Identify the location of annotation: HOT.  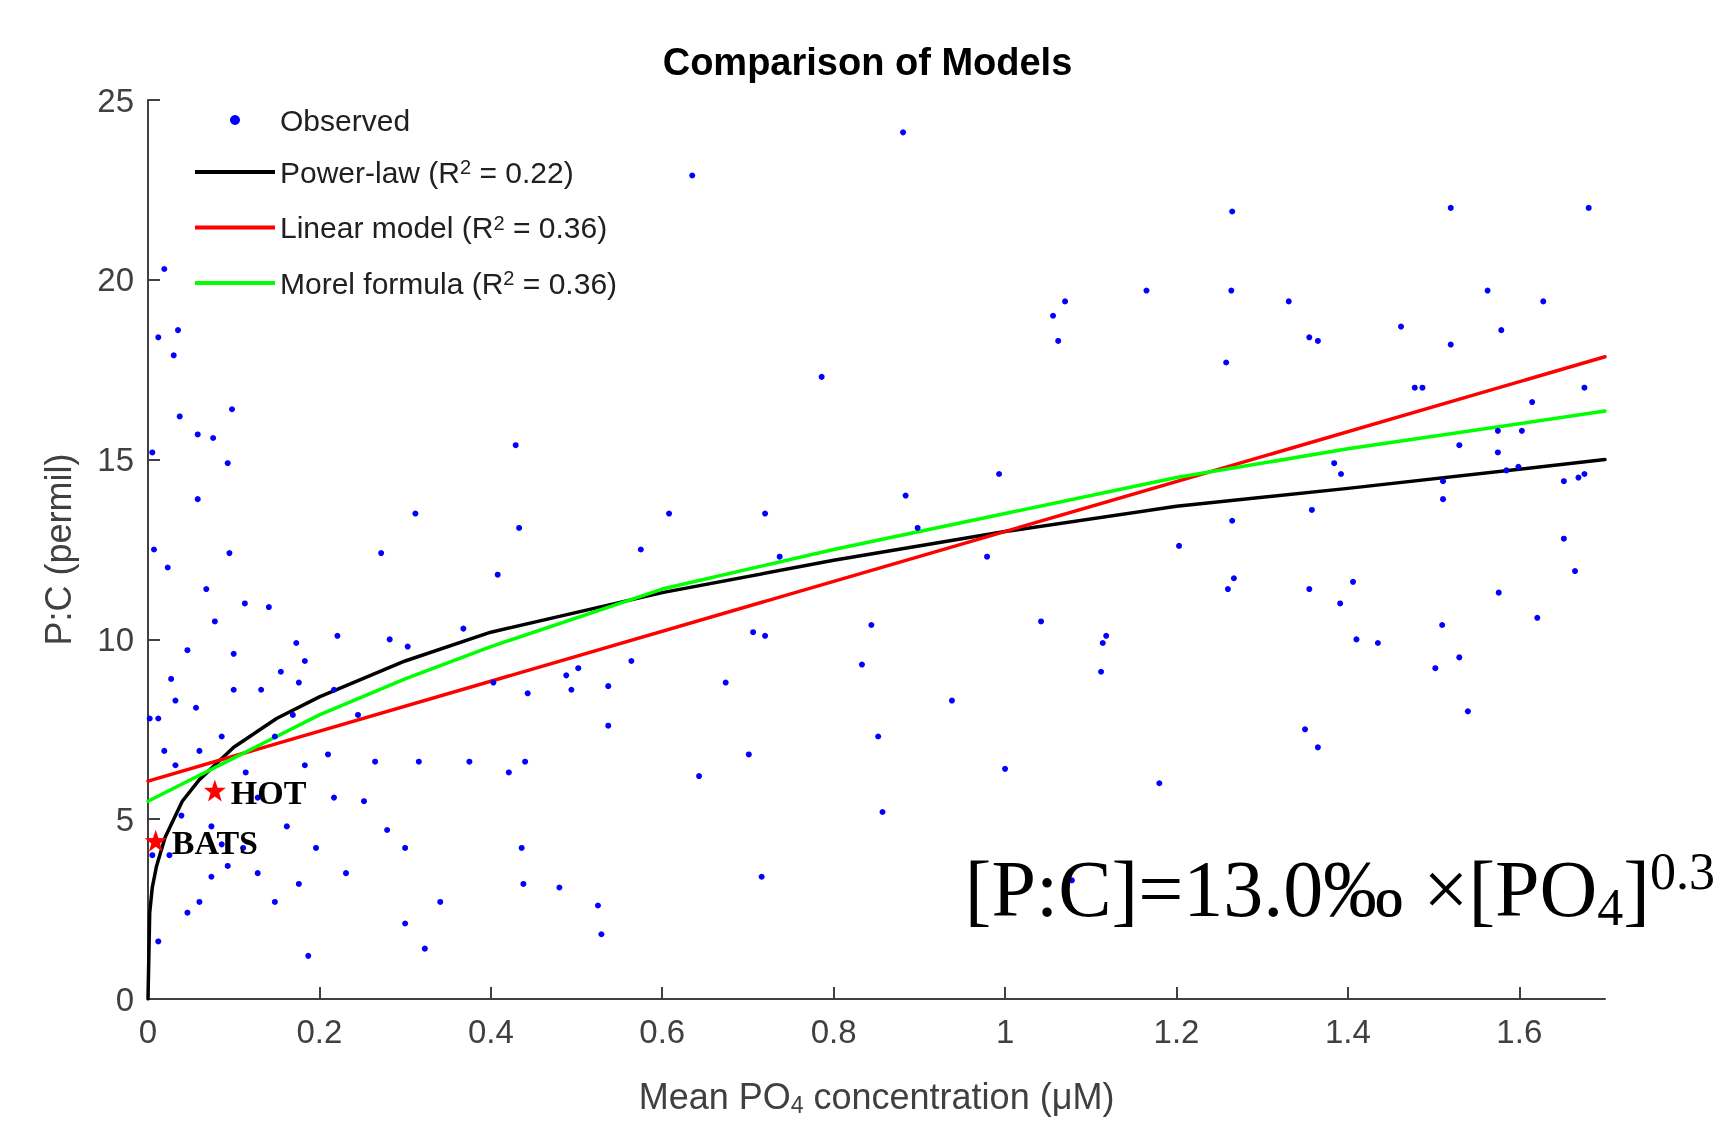
(268, 792).